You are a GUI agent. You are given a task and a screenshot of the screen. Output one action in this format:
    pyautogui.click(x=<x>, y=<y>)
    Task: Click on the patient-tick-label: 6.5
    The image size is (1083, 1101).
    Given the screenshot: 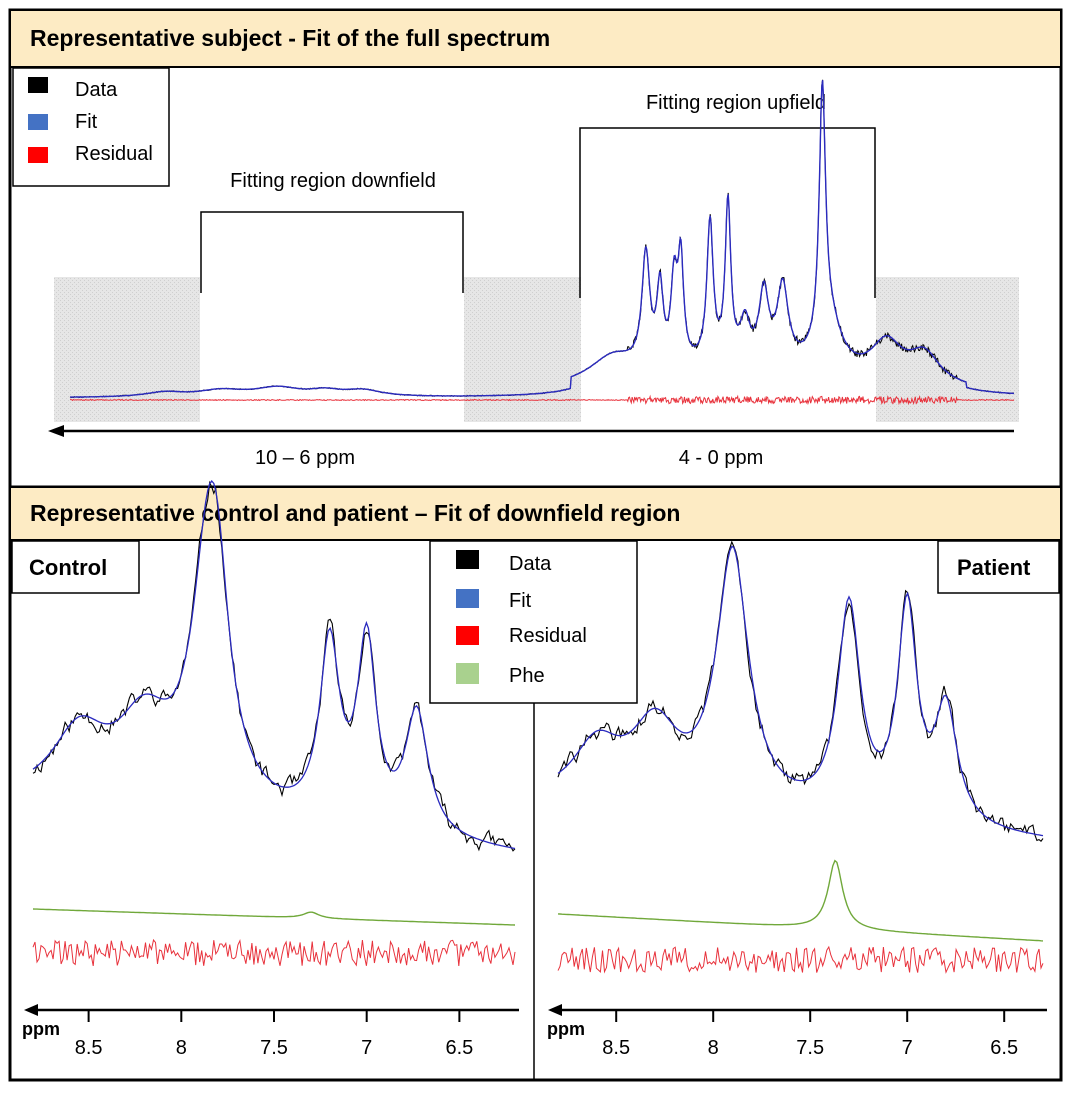 What is the action you would take?
    pyautogui.click(x=1004, y=1048)
    